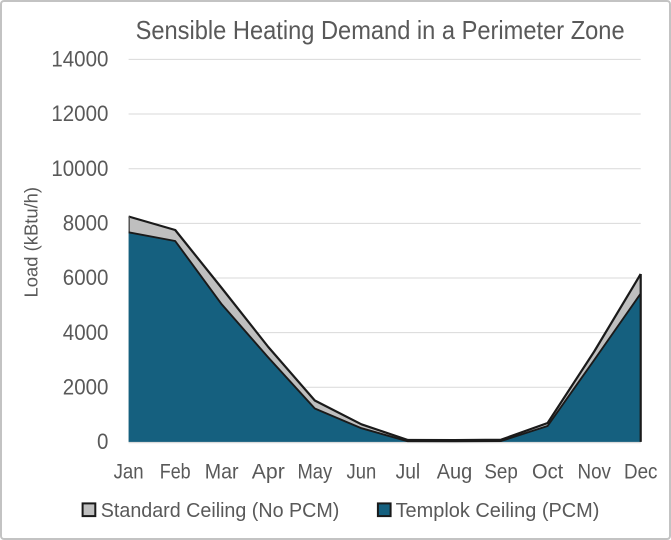 The height and width of the screenshot is (540, 671). I want to click on svg-text: 6000, so click(86, 277).